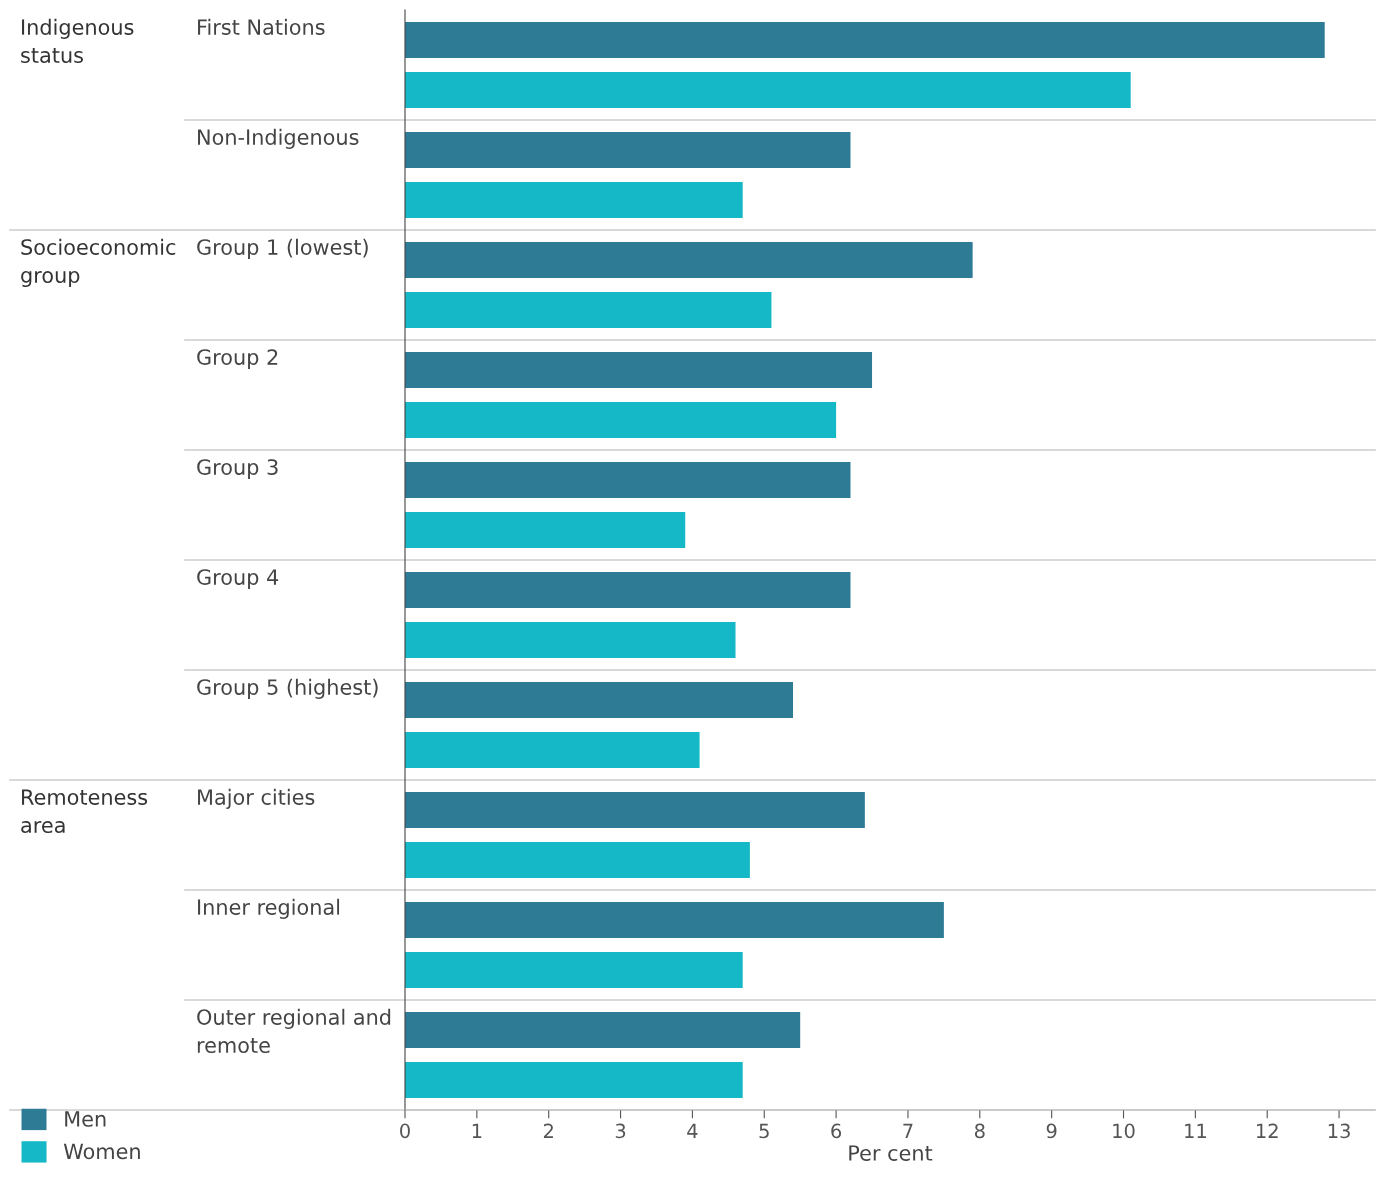 This screenshot has width=1383, height=1182. What do you see at coordinates (836, 1131) in the screenshot?
I see `x-tick-label: 6` at bounding box center [836, 1131].